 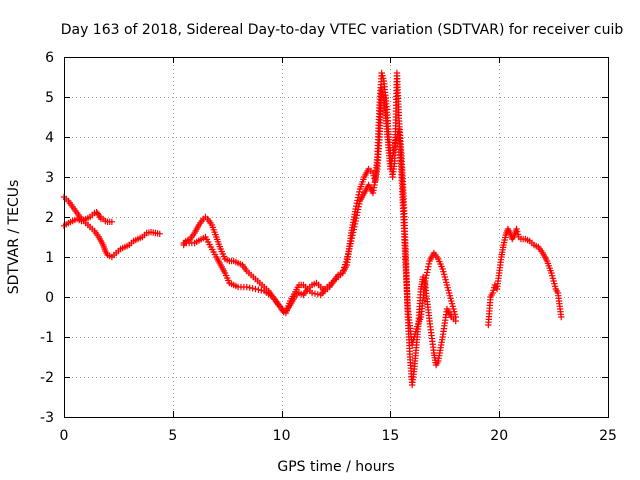 I want to click on series-track-e, so click(x=525, y=277).